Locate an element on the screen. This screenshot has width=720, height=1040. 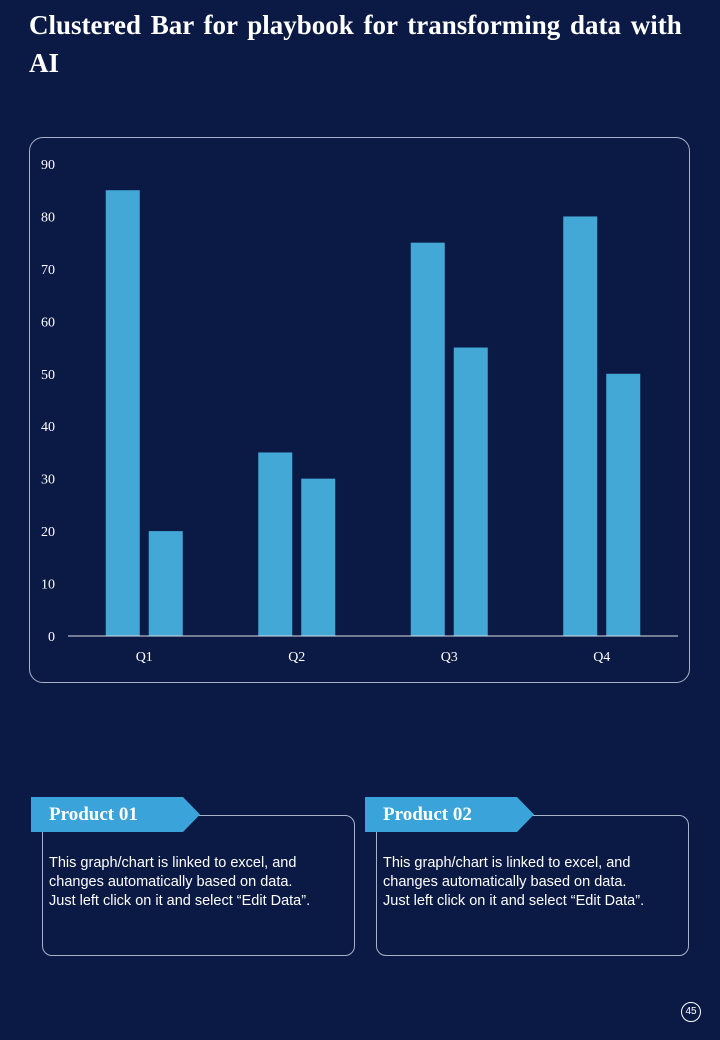
y-tick-label: 0 is located at coordinates (51, 637).